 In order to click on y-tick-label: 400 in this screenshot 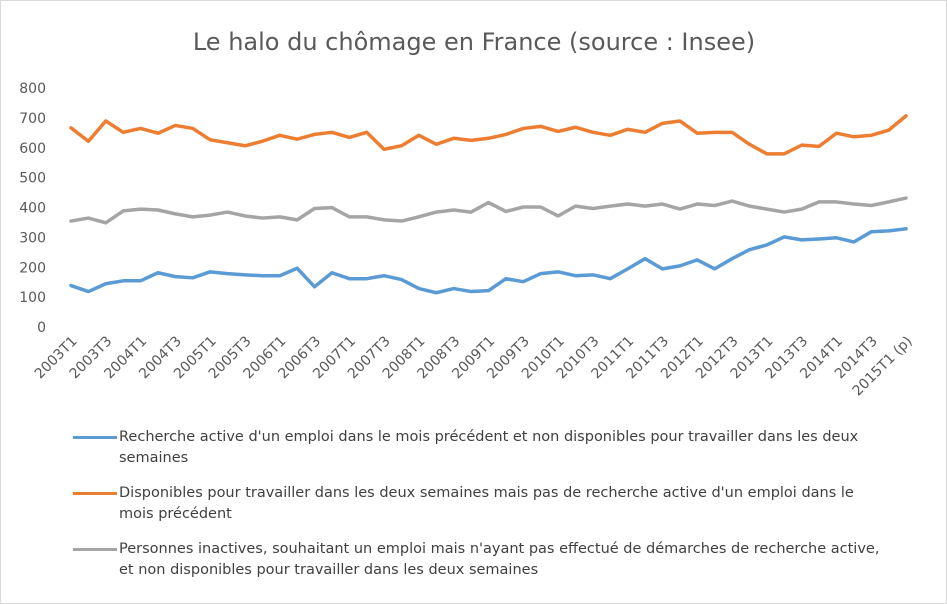, I will do `click(32, 209)`.